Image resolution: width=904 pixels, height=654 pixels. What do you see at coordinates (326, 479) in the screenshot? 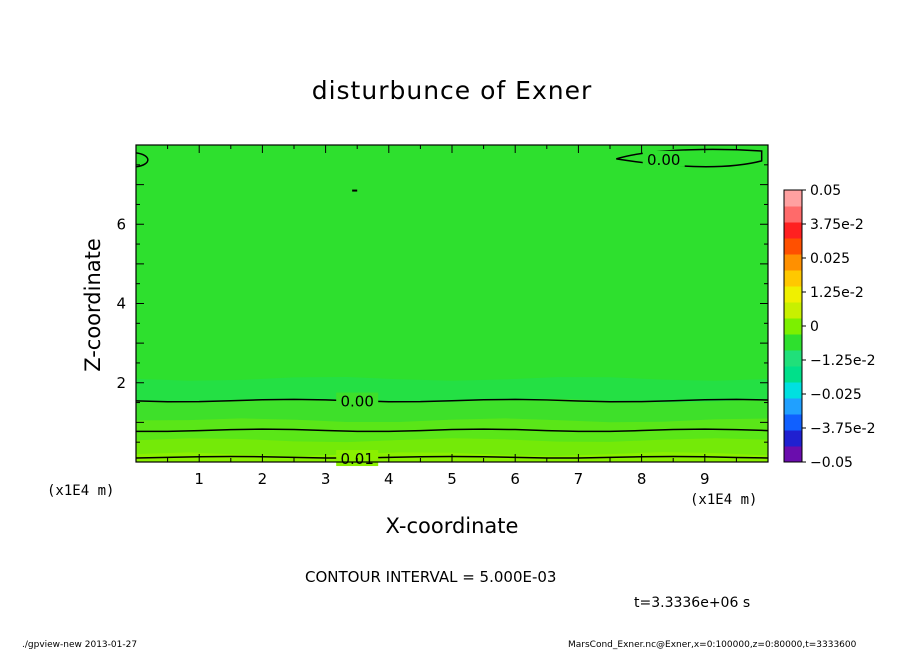
I see `x-tick-label: 3` at bounding box center [326, 479].